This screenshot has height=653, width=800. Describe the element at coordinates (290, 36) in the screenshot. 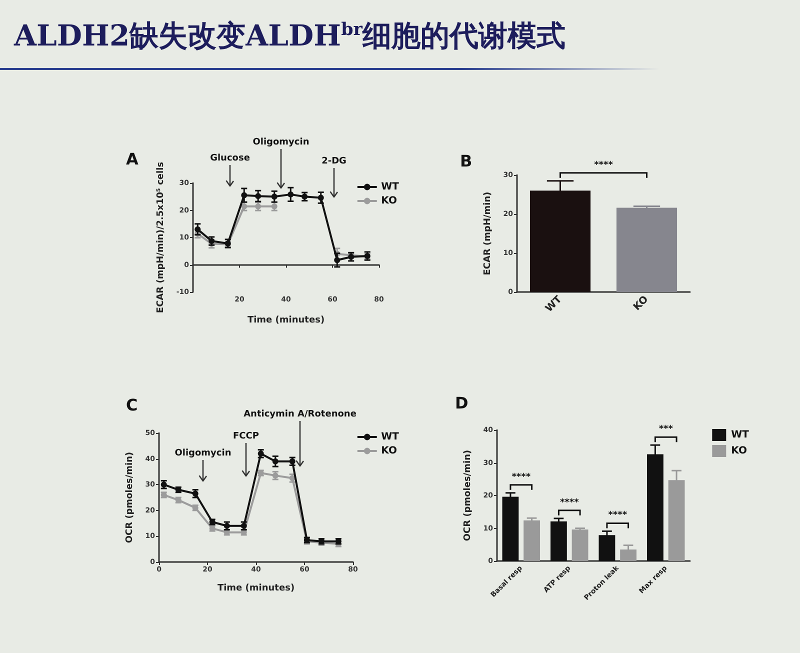

I see `text: ALDH2缺失改变ALDH$^{br}$细胞的代谢模式` at that location.